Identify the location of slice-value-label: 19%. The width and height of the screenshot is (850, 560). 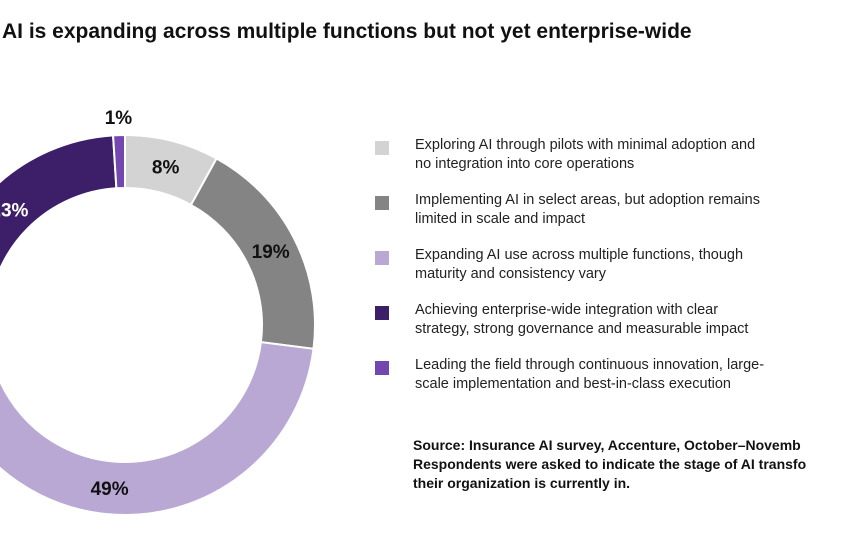
(271, 252).